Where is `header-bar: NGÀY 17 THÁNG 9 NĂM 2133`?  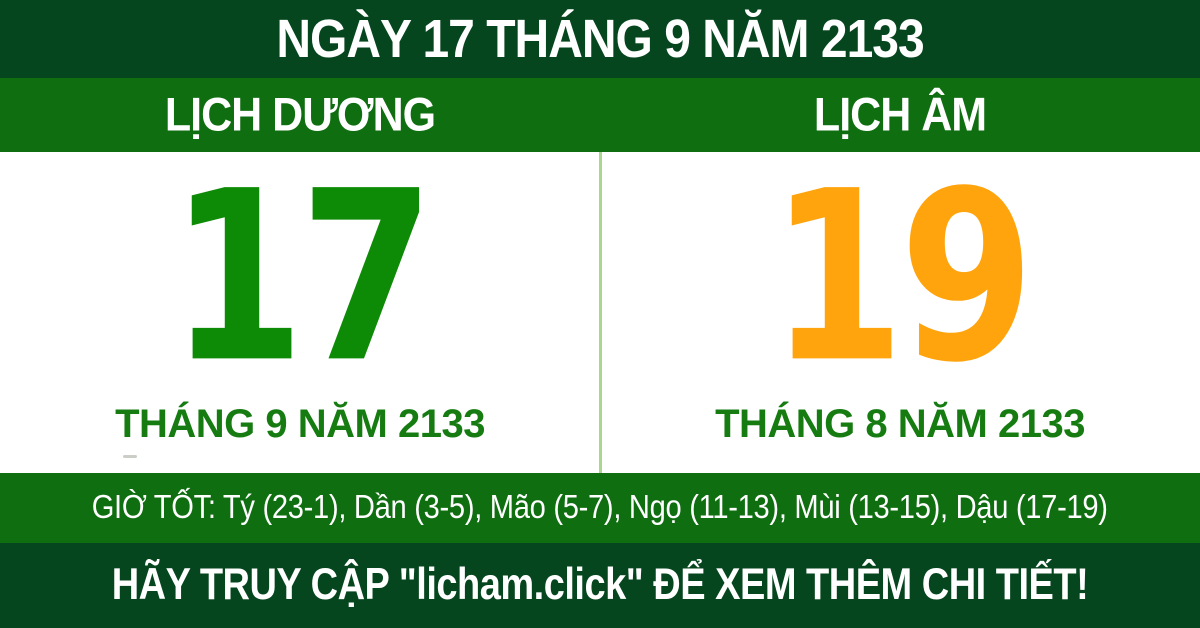 header-bar: NGÀY 17 THÁNG 9 NĂM 2133 is located at coordinates (600, 39).